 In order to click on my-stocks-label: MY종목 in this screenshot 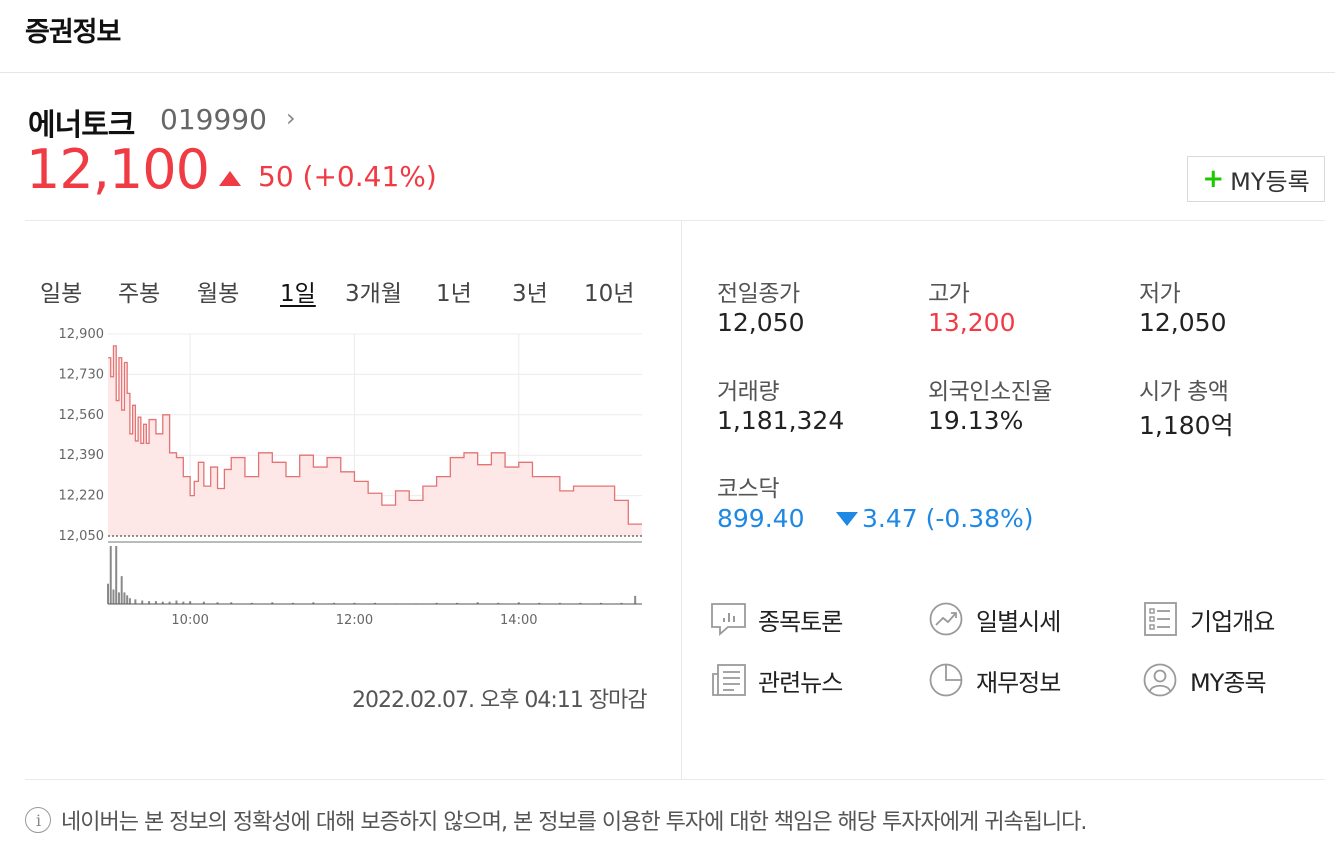, I will do `click(1228, 682)`.